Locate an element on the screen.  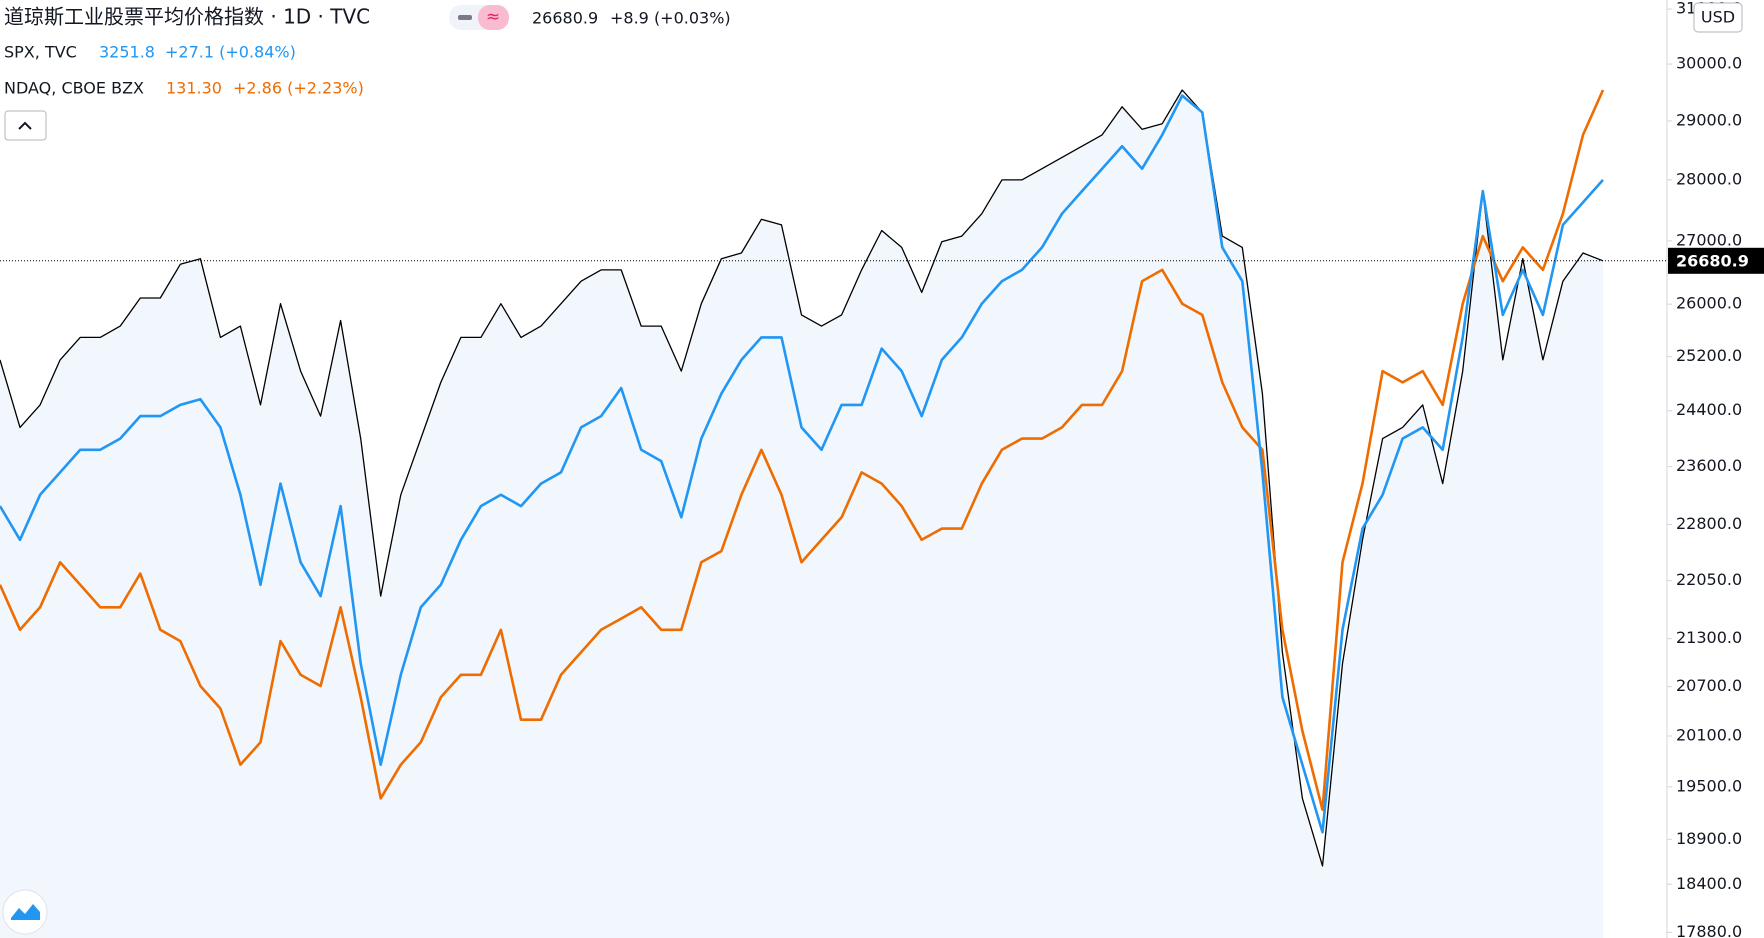
legend-change: +27.1 (+0.84%) is located at coordinates (230, 52).